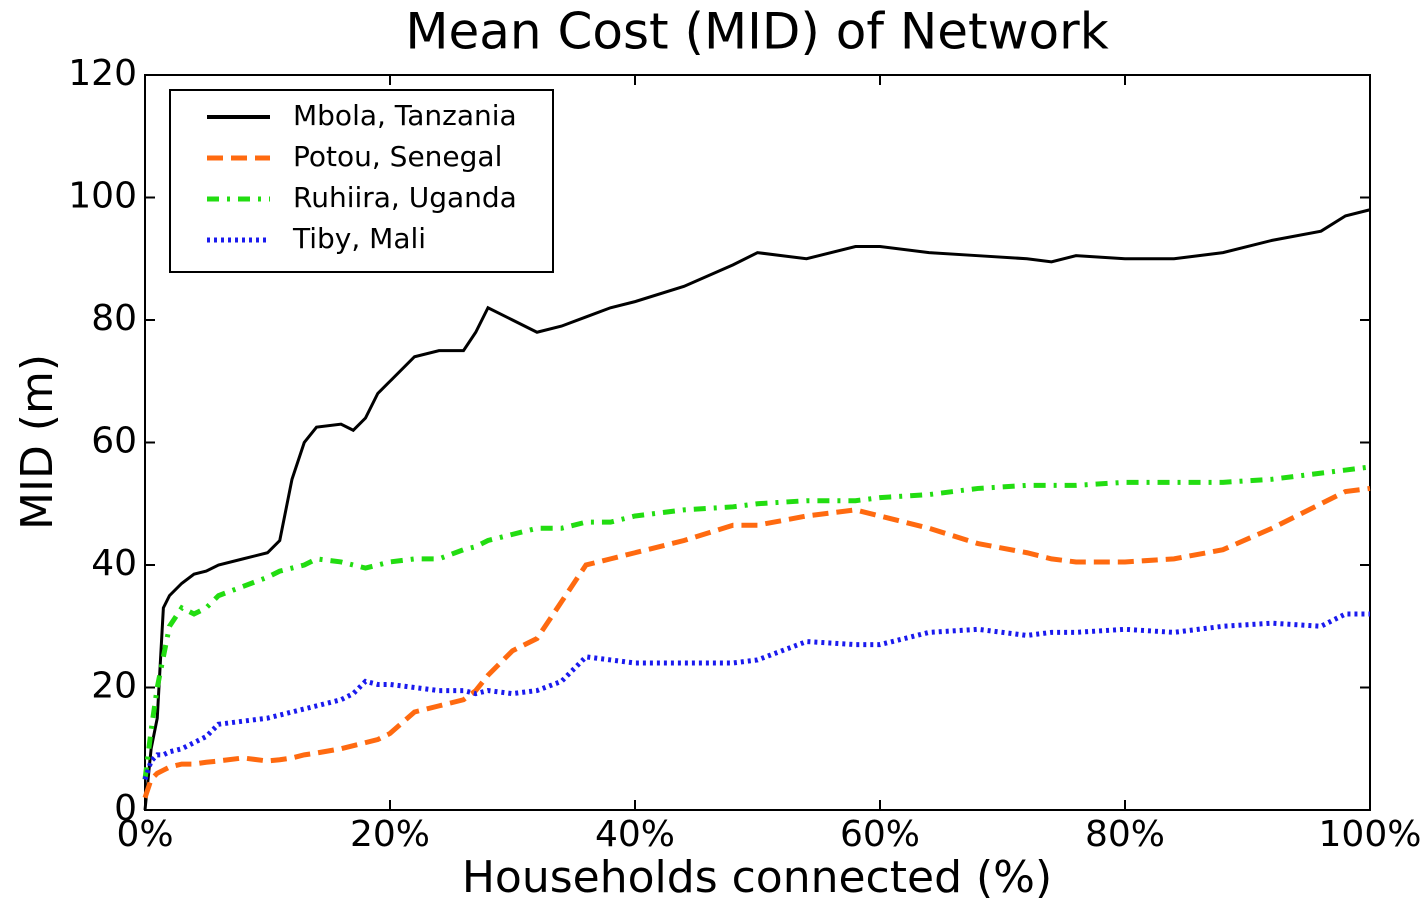  What do you see at coordinates (114, 686) in the screenshot?
I see `y-tick-label: 20` at bounding box center [114, 686].